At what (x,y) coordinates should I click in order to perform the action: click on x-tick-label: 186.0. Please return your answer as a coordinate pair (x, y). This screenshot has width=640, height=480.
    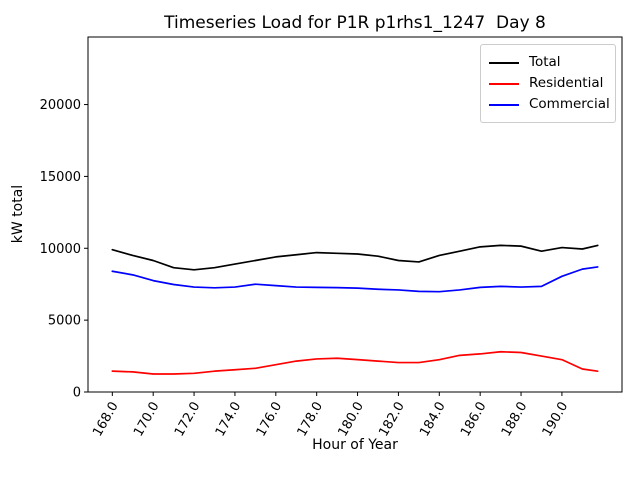
    Looking at the image, I should click on (474, 420).